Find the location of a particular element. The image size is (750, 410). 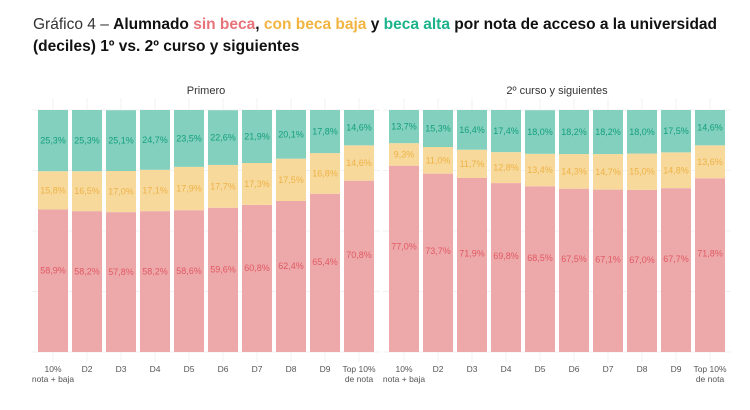

data-label-beca-alta: 21,9% is located at coordinates (257, 136).